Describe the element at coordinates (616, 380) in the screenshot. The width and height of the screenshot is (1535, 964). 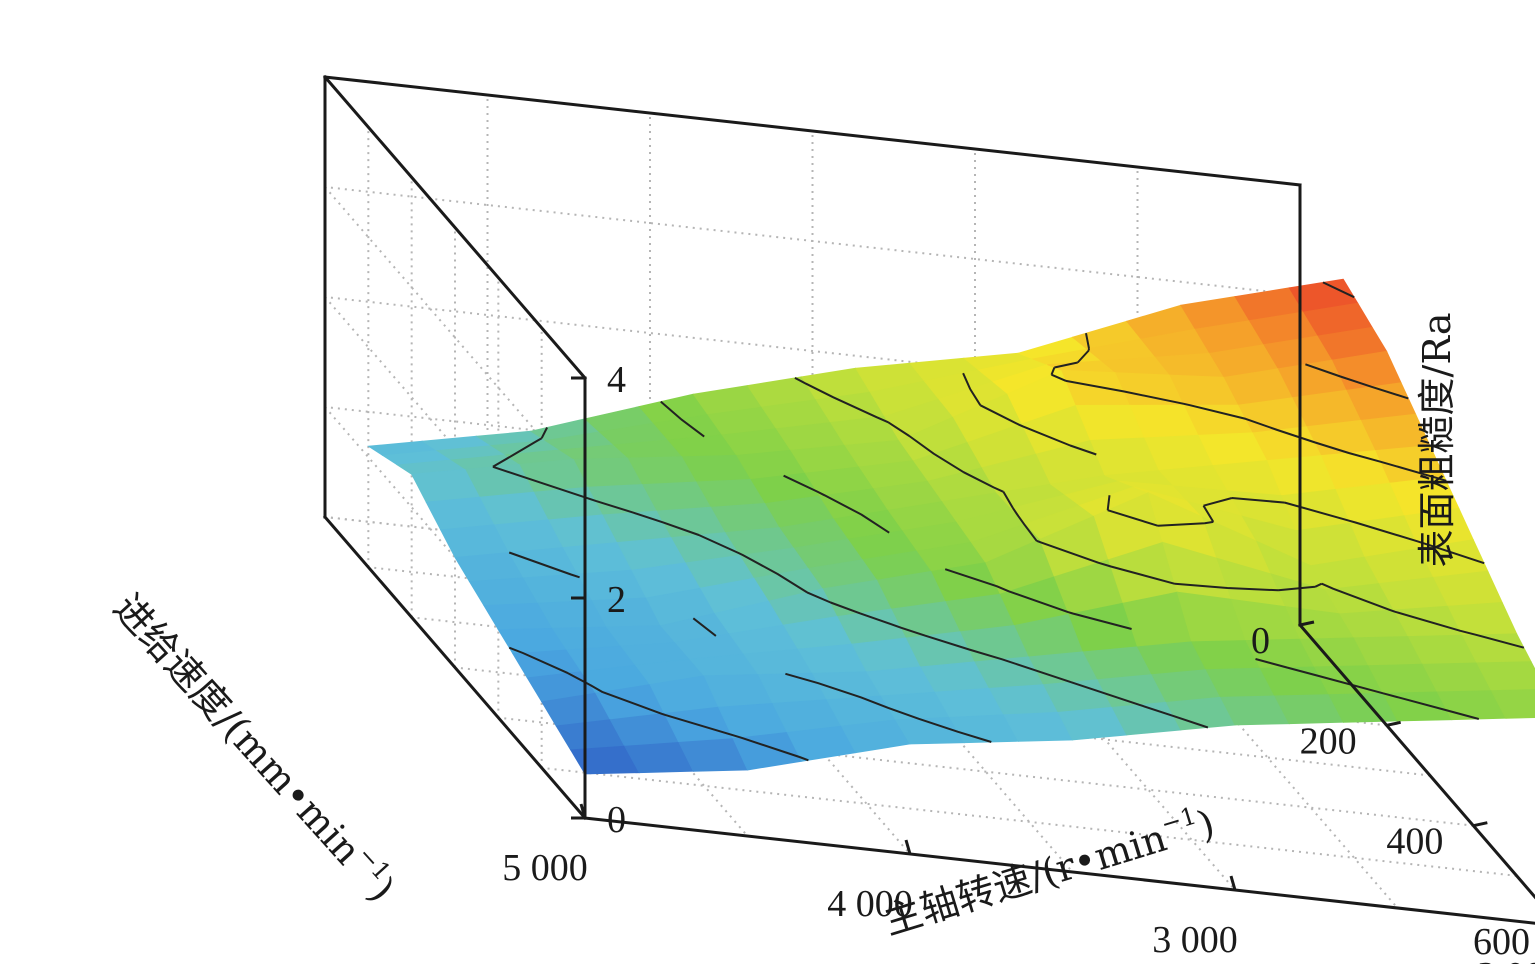
I see `z-tick-label: 4` at that location.